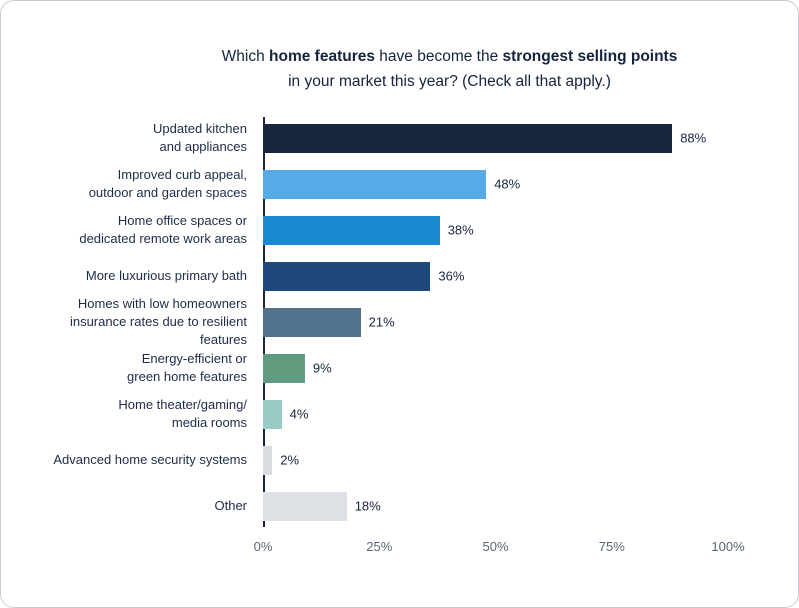 The image size is (799, 608). What do you see at coordinates (187, 367) in the screenshot?
I see `category-label: Energy-efficient or green home features` at bounding box center [187, 367].